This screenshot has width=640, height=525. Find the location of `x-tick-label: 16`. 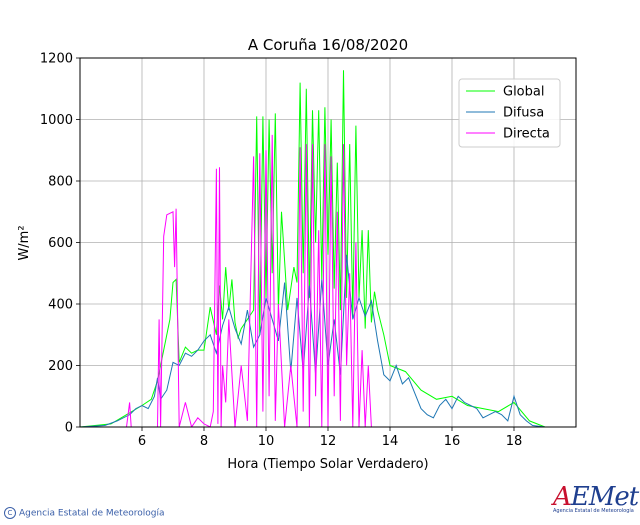

x-tick-label: 16 is located at coordinates (452, 441).